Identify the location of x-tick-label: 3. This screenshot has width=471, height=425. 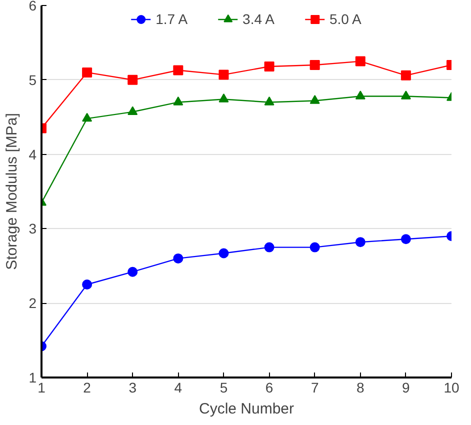
(132, 388).